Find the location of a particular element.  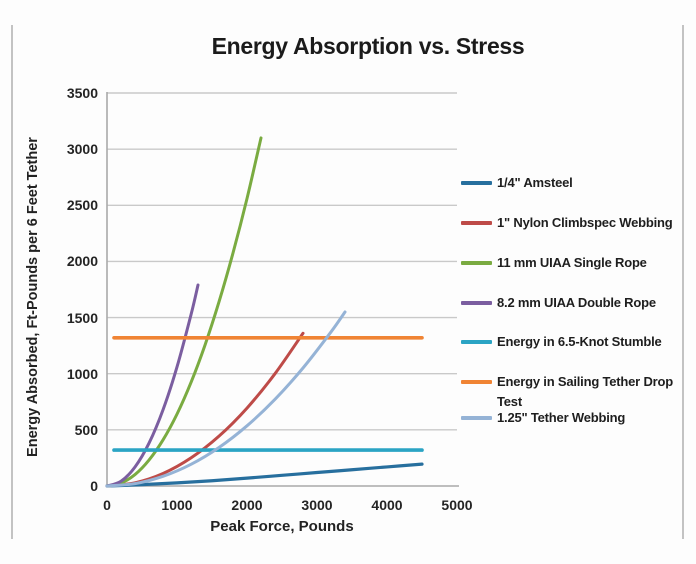

y-tick-label: 1500 is located at coordinates (82, 317).